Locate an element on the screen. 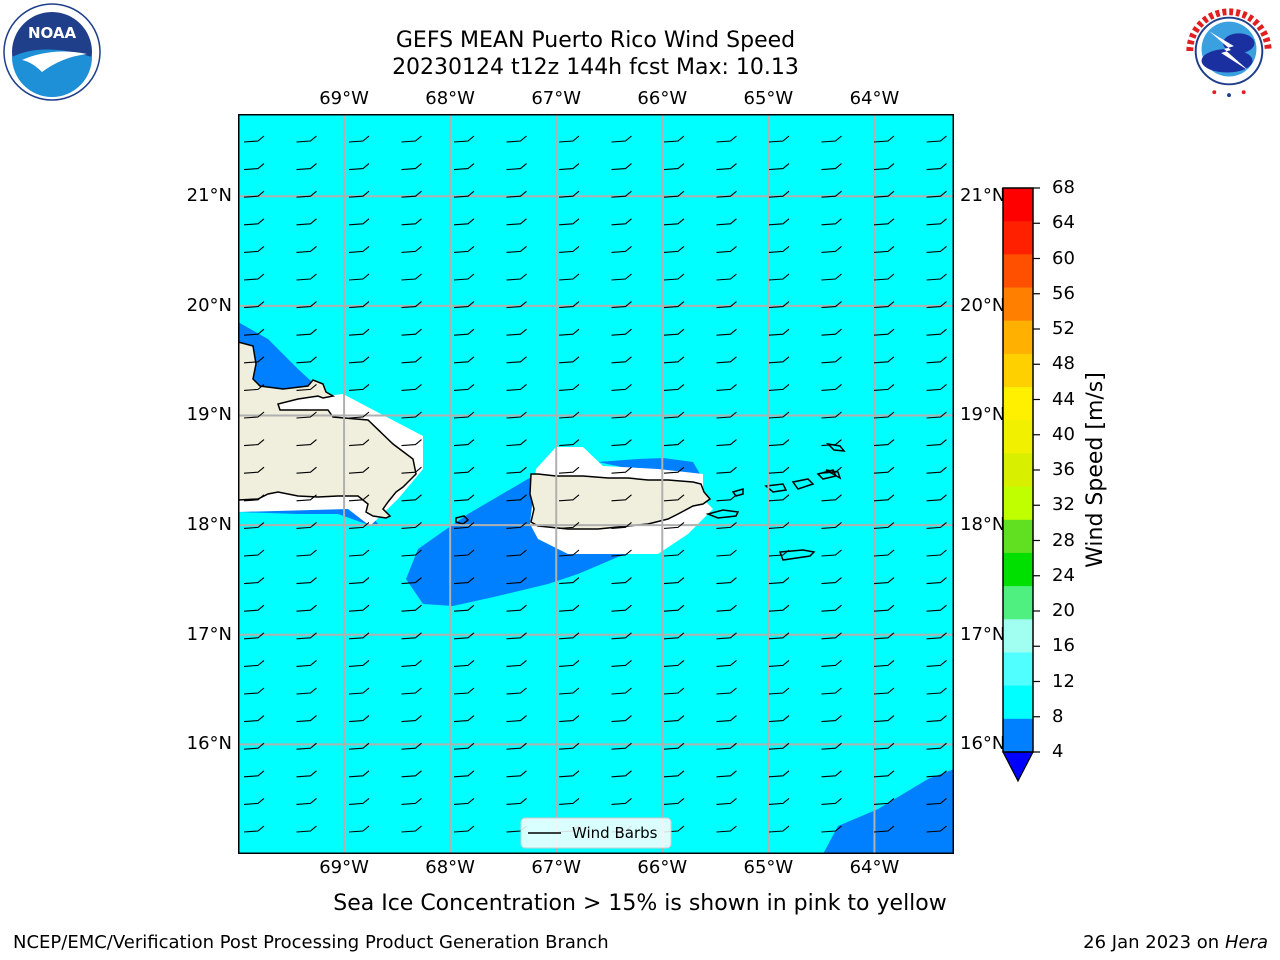 The image size is (1280, 960). colorbar-tick-label: 24 is located at coordinates (1063, 575).